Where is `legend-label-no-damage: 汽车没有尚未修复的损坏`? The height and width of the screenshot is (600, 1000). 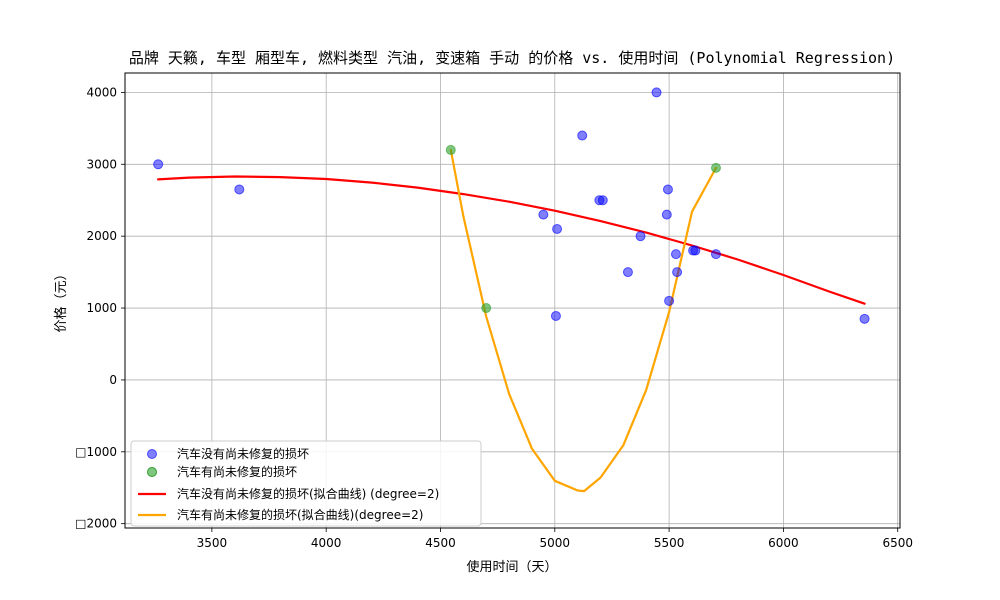
legend-label-no-damage: 汽车没有尚未修复的损坏 is located at coordinates (243, 453).